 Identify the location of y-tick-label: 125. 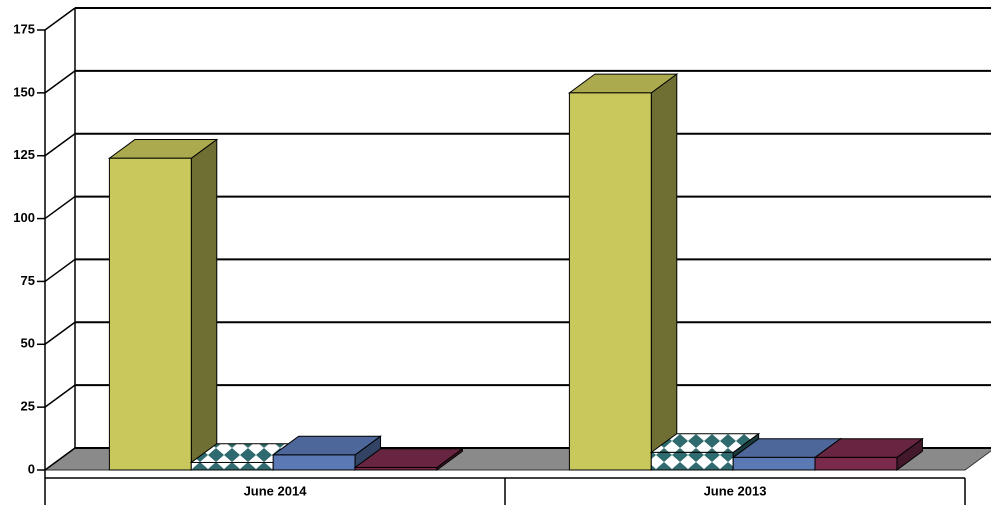
(24, 154).